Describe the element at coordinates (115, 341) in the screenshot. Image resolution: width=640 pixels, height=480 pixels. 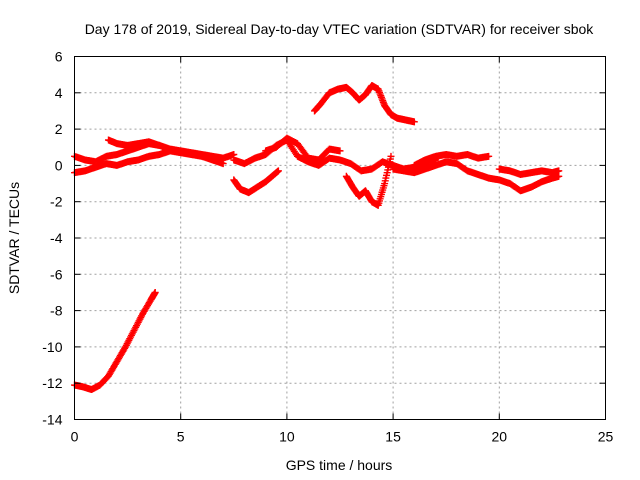
I see `series-segment-early-descent` at that location.